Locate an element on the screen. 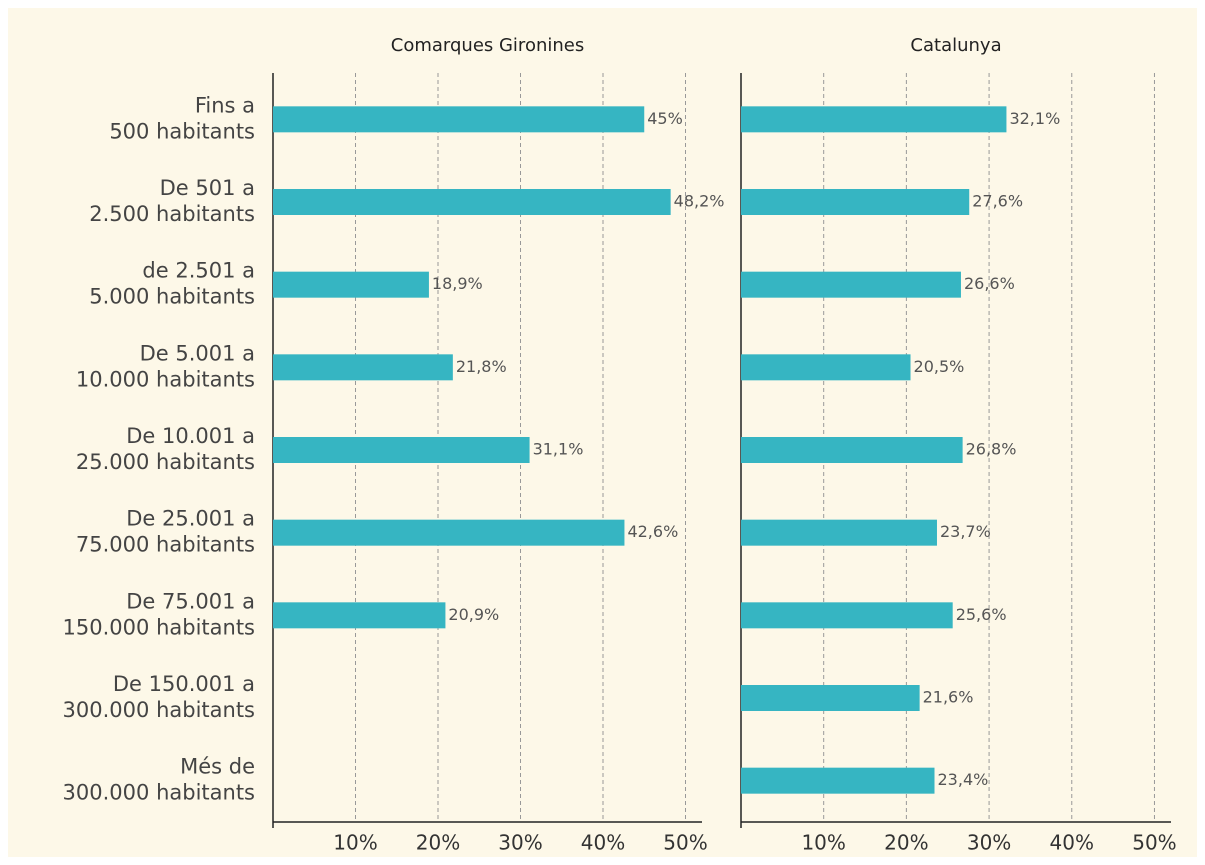  value-label: 25,6% is located at coordinates (981, 614).